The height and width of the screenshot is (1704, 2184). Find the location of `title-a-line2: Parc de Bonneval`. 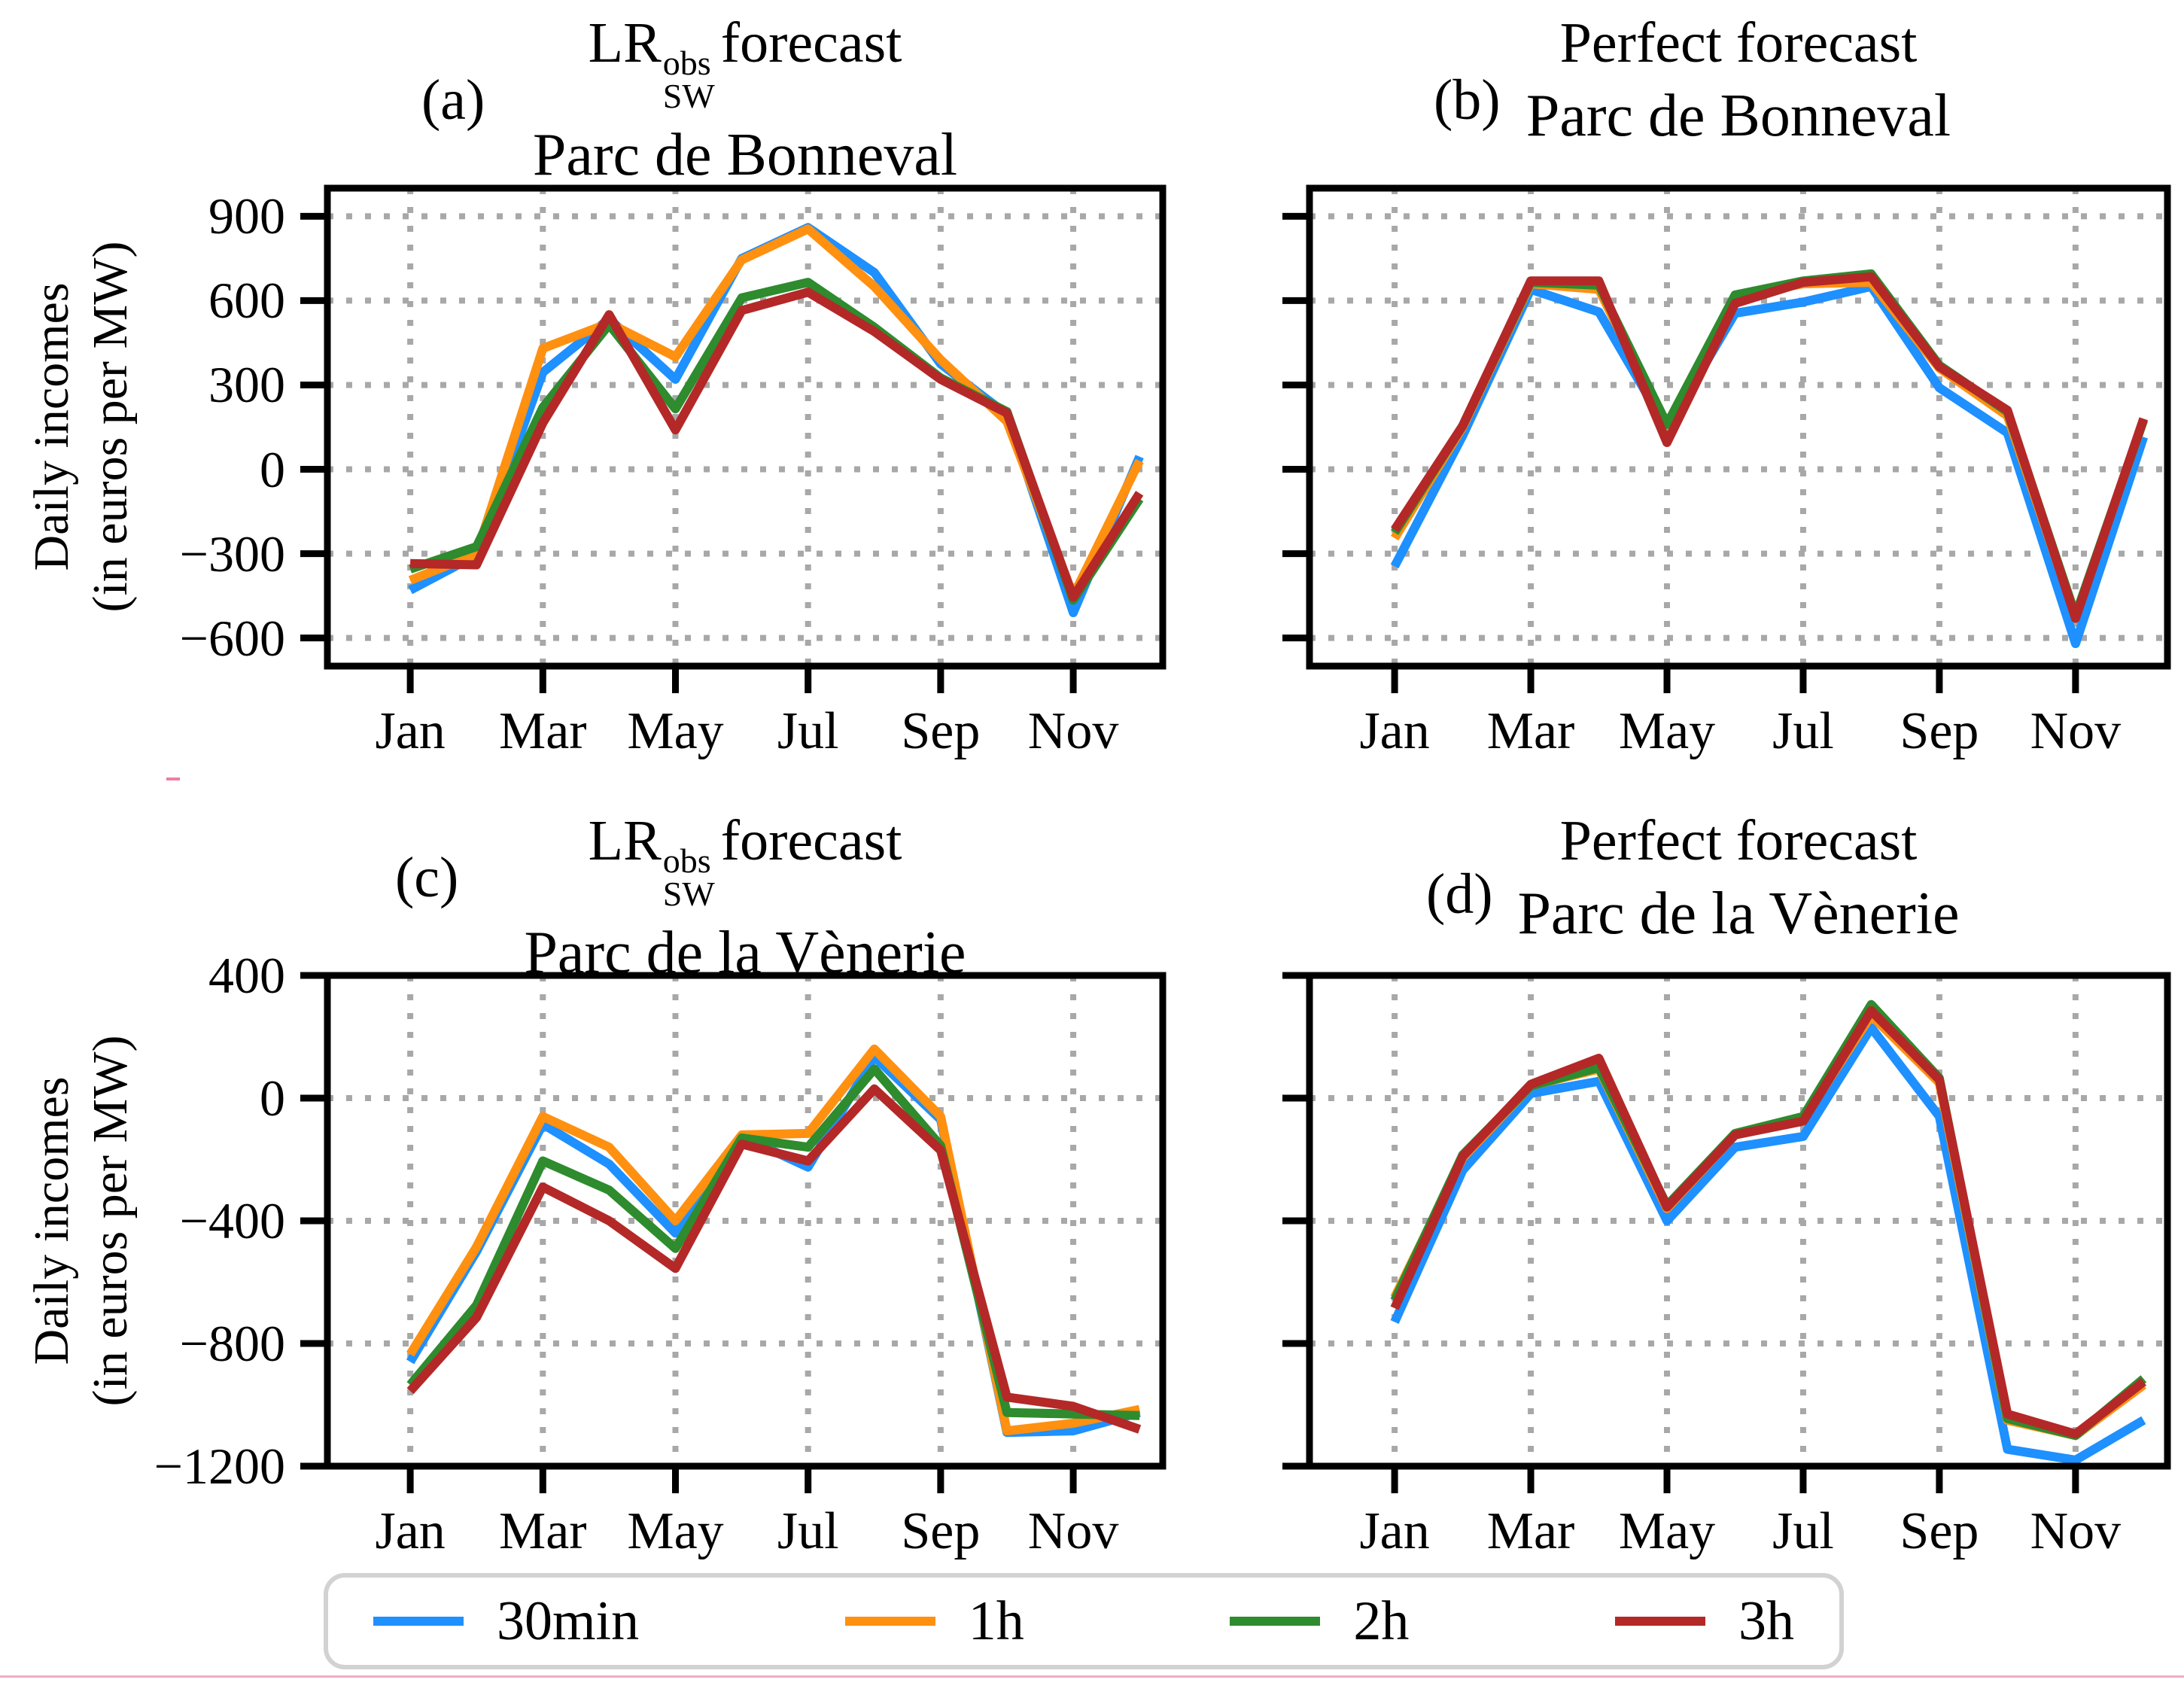

title-a-line2: Parc de Bonneval is located at coordinates (745, 155).